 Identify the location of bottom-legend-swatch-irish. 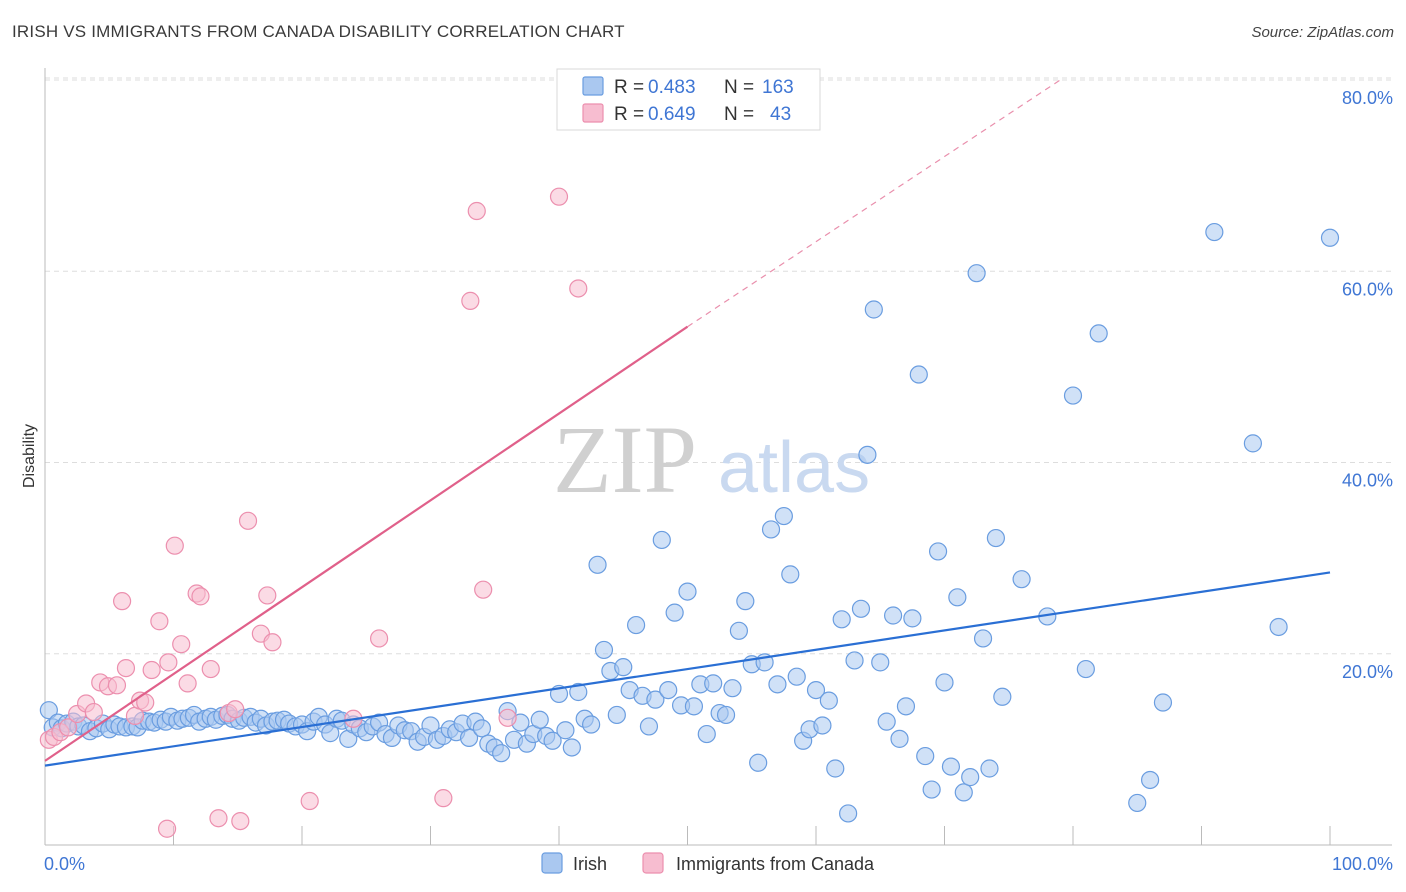
(552, 863).